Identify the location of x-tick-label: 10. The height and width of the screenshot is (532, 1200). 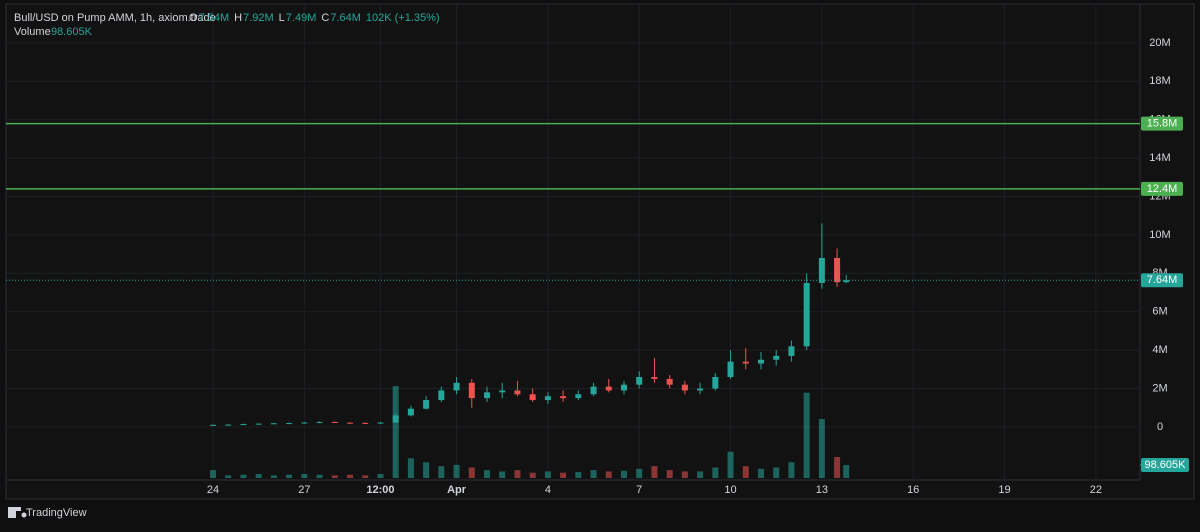
(730, 490).